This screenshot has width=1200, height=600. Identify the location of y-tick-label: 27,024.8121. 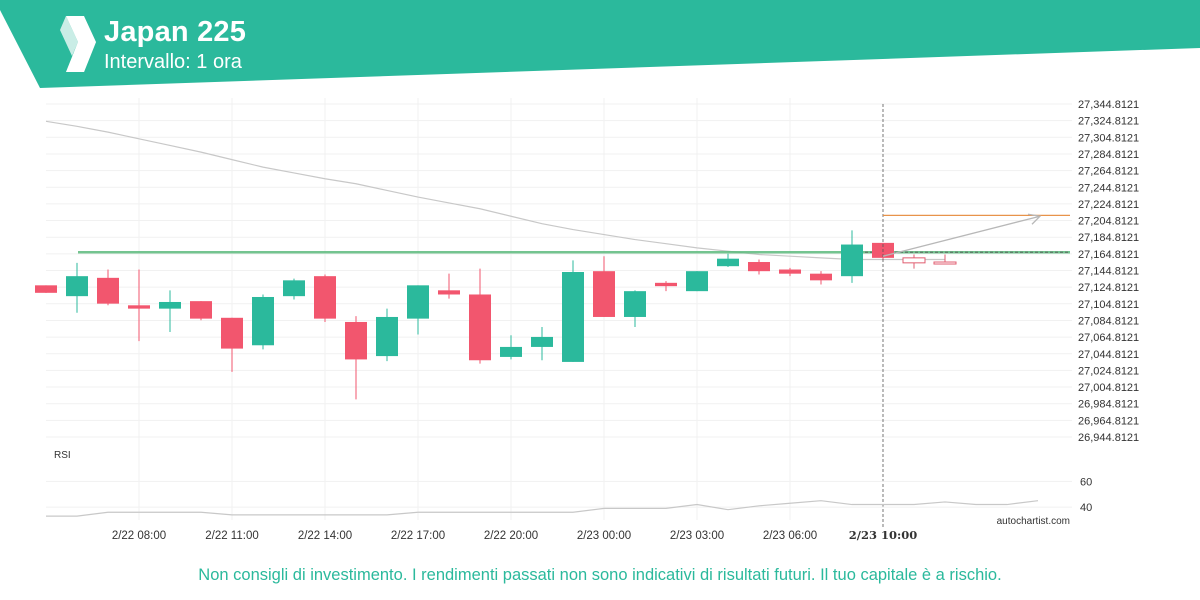
(1108, 371).